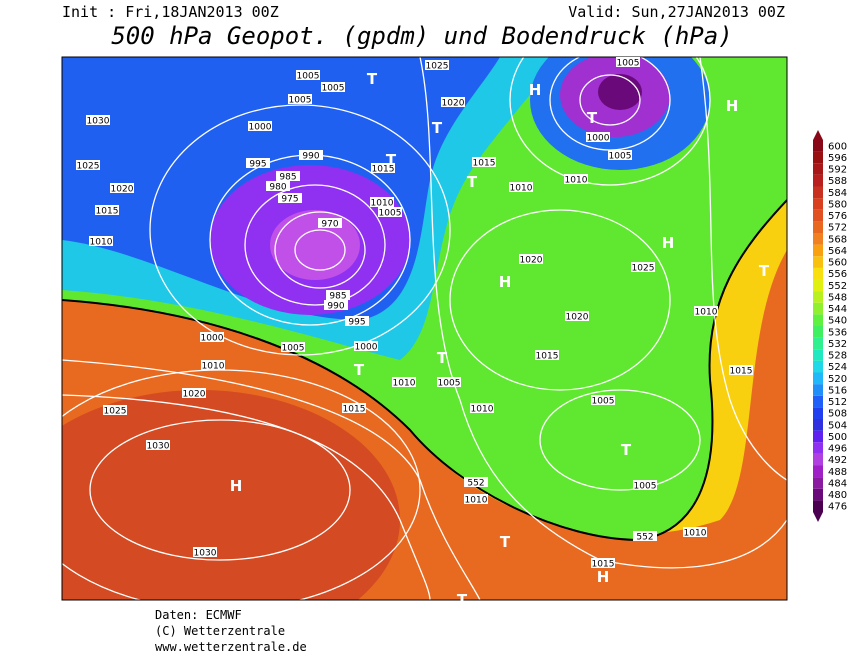 This screenshot has height=657, width=850. What do you see at coordinates (198, 615) in the screenshot?
I see `footer-source: Daten: ECMWF` at bounding box center [198, 615].